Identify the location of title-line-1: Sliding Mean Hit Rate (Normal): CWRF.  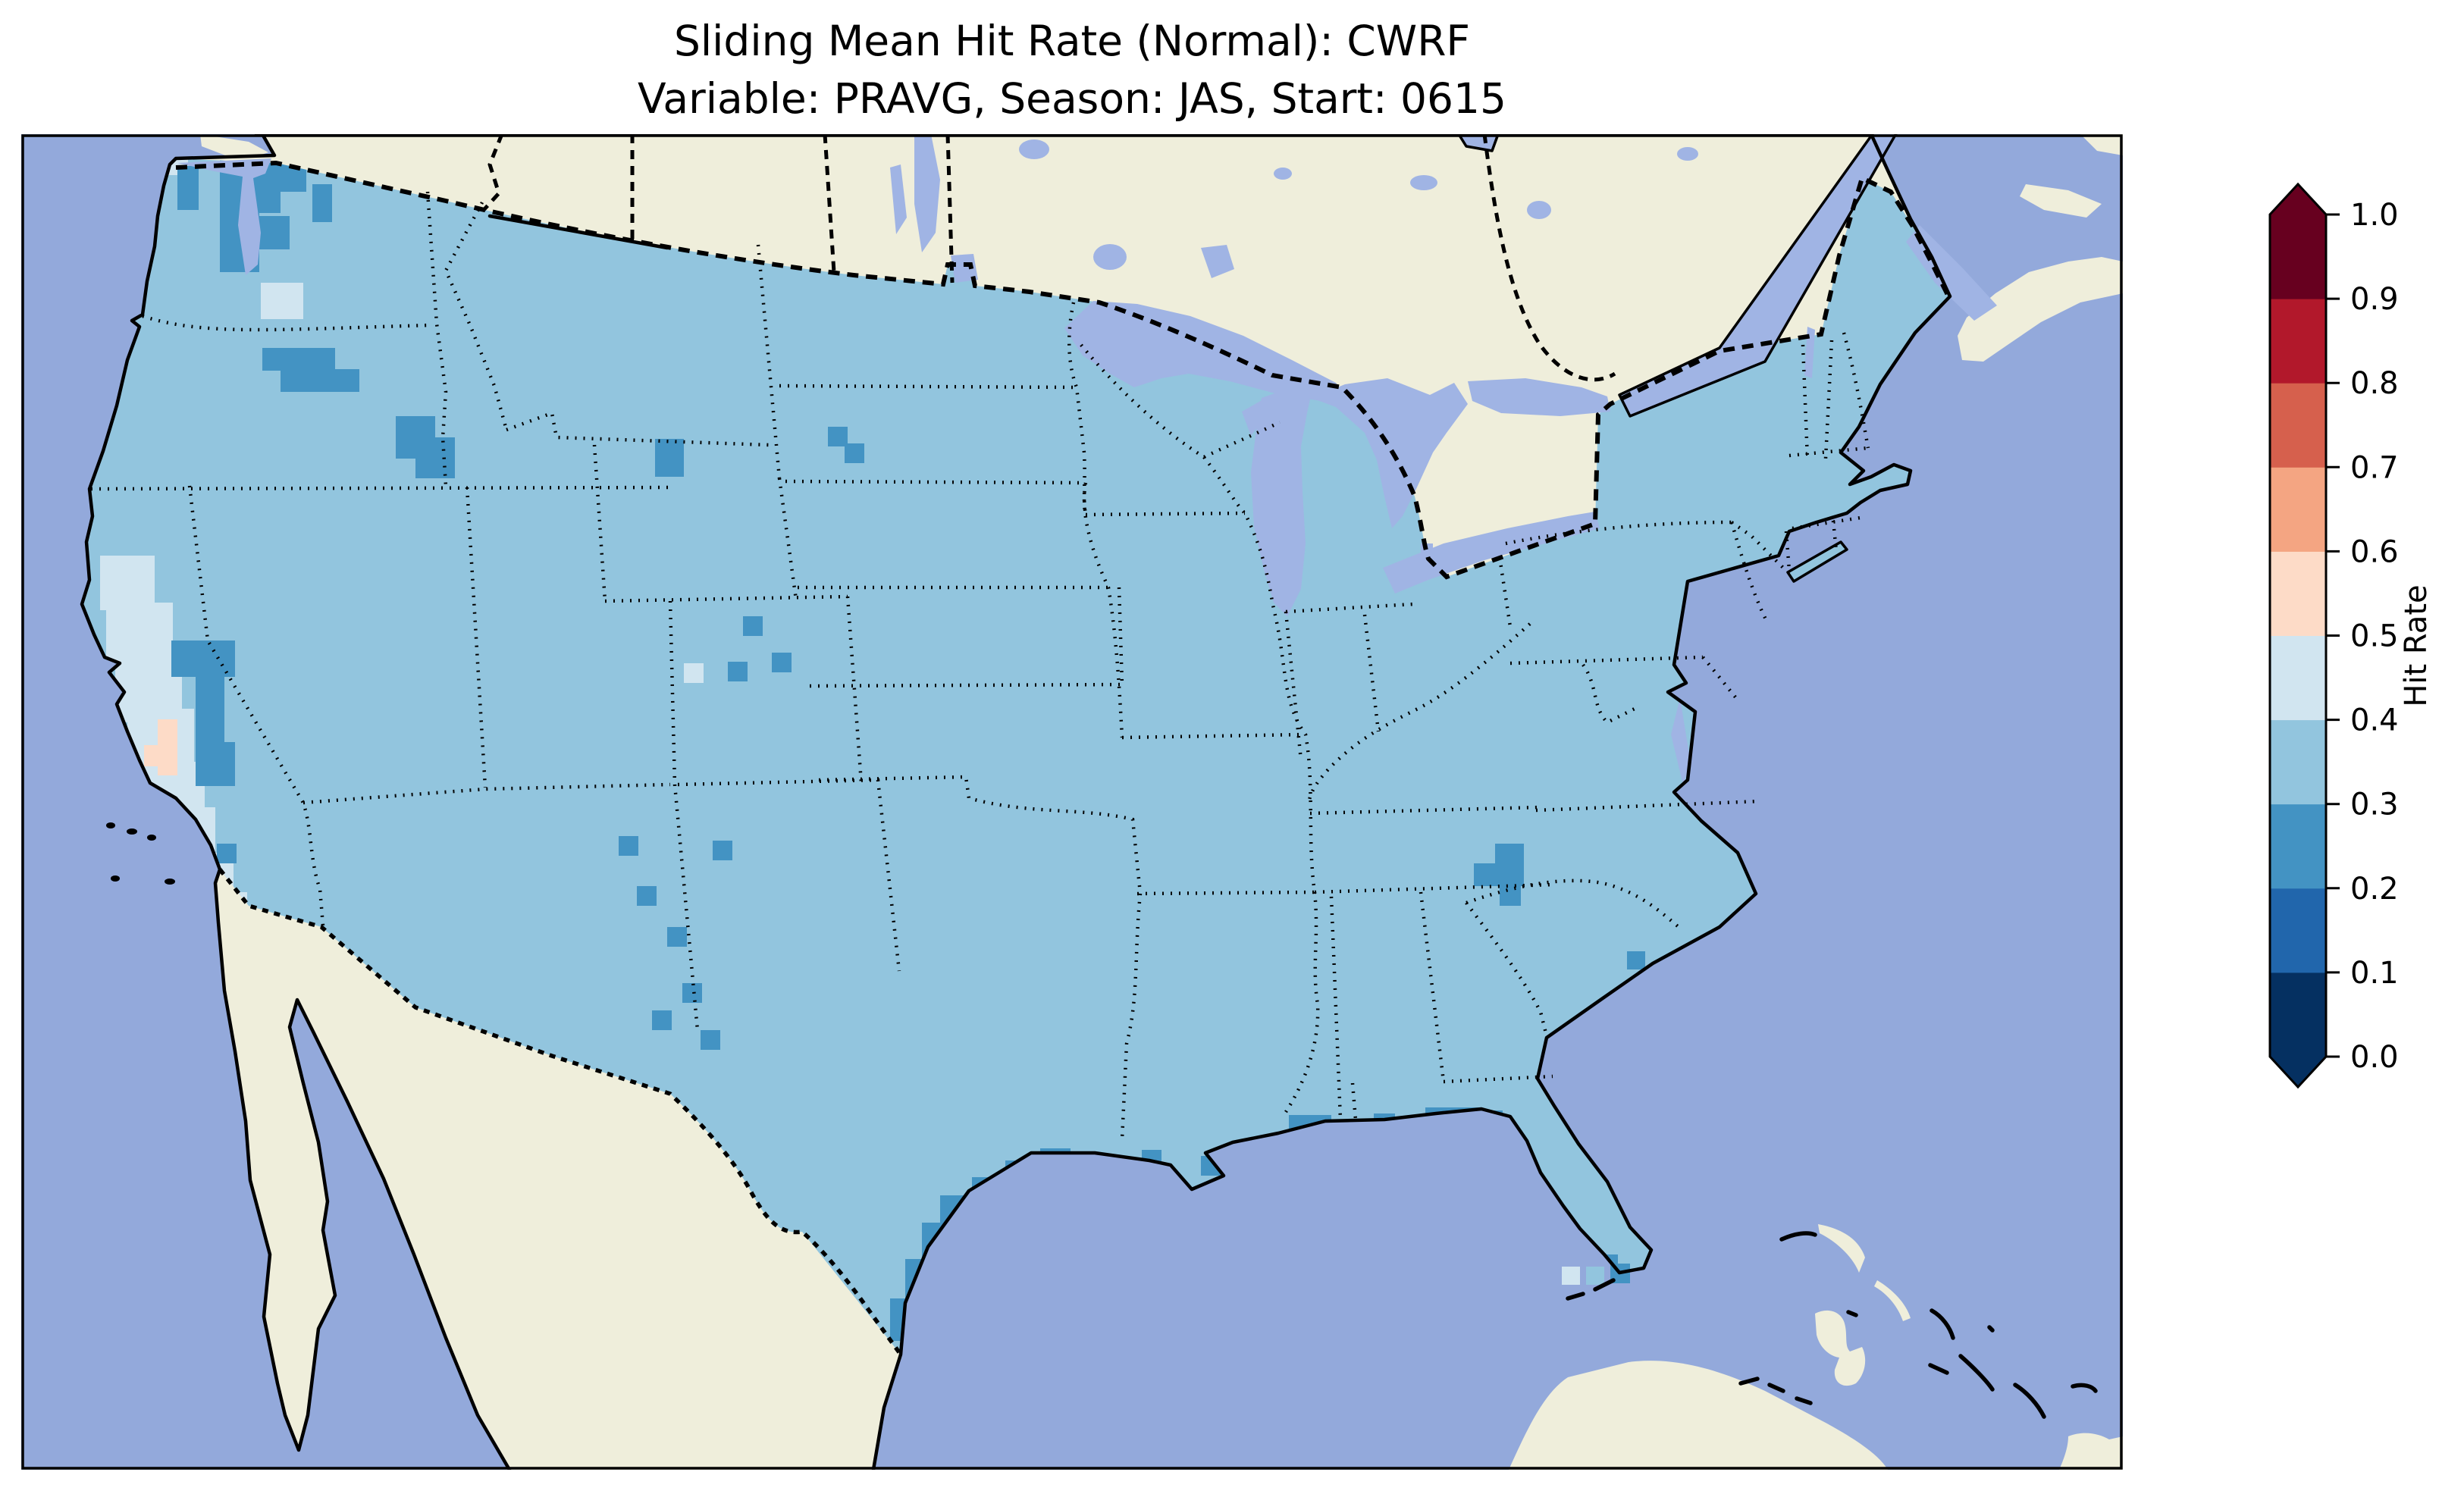
(1072, 41).